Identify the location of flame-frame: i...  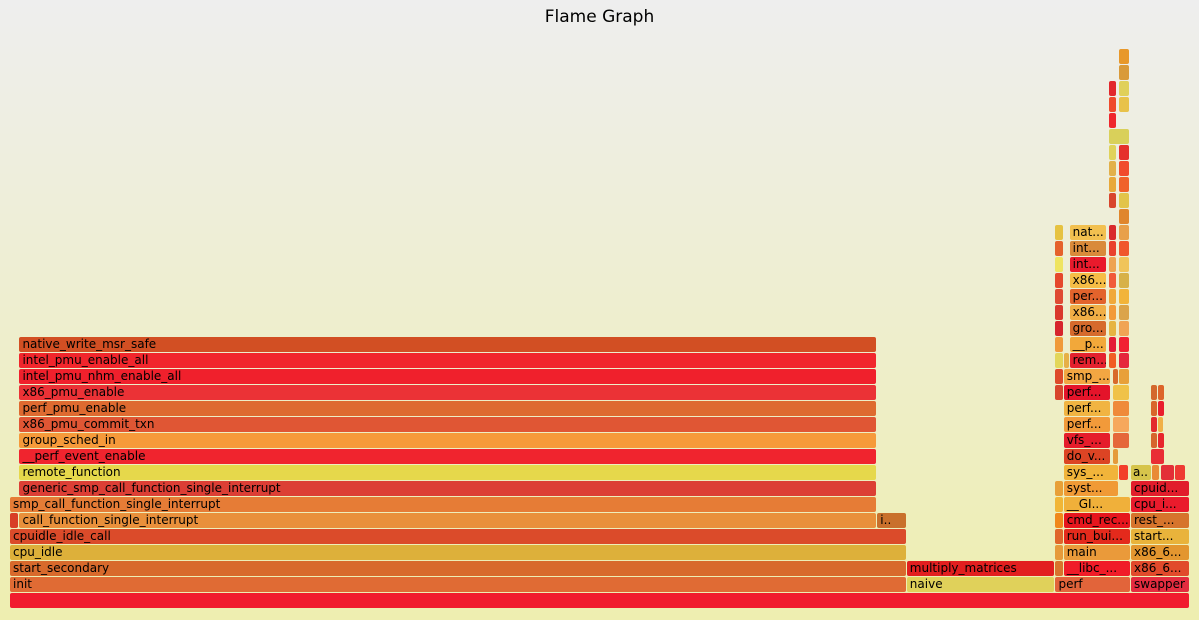
(891, 520).